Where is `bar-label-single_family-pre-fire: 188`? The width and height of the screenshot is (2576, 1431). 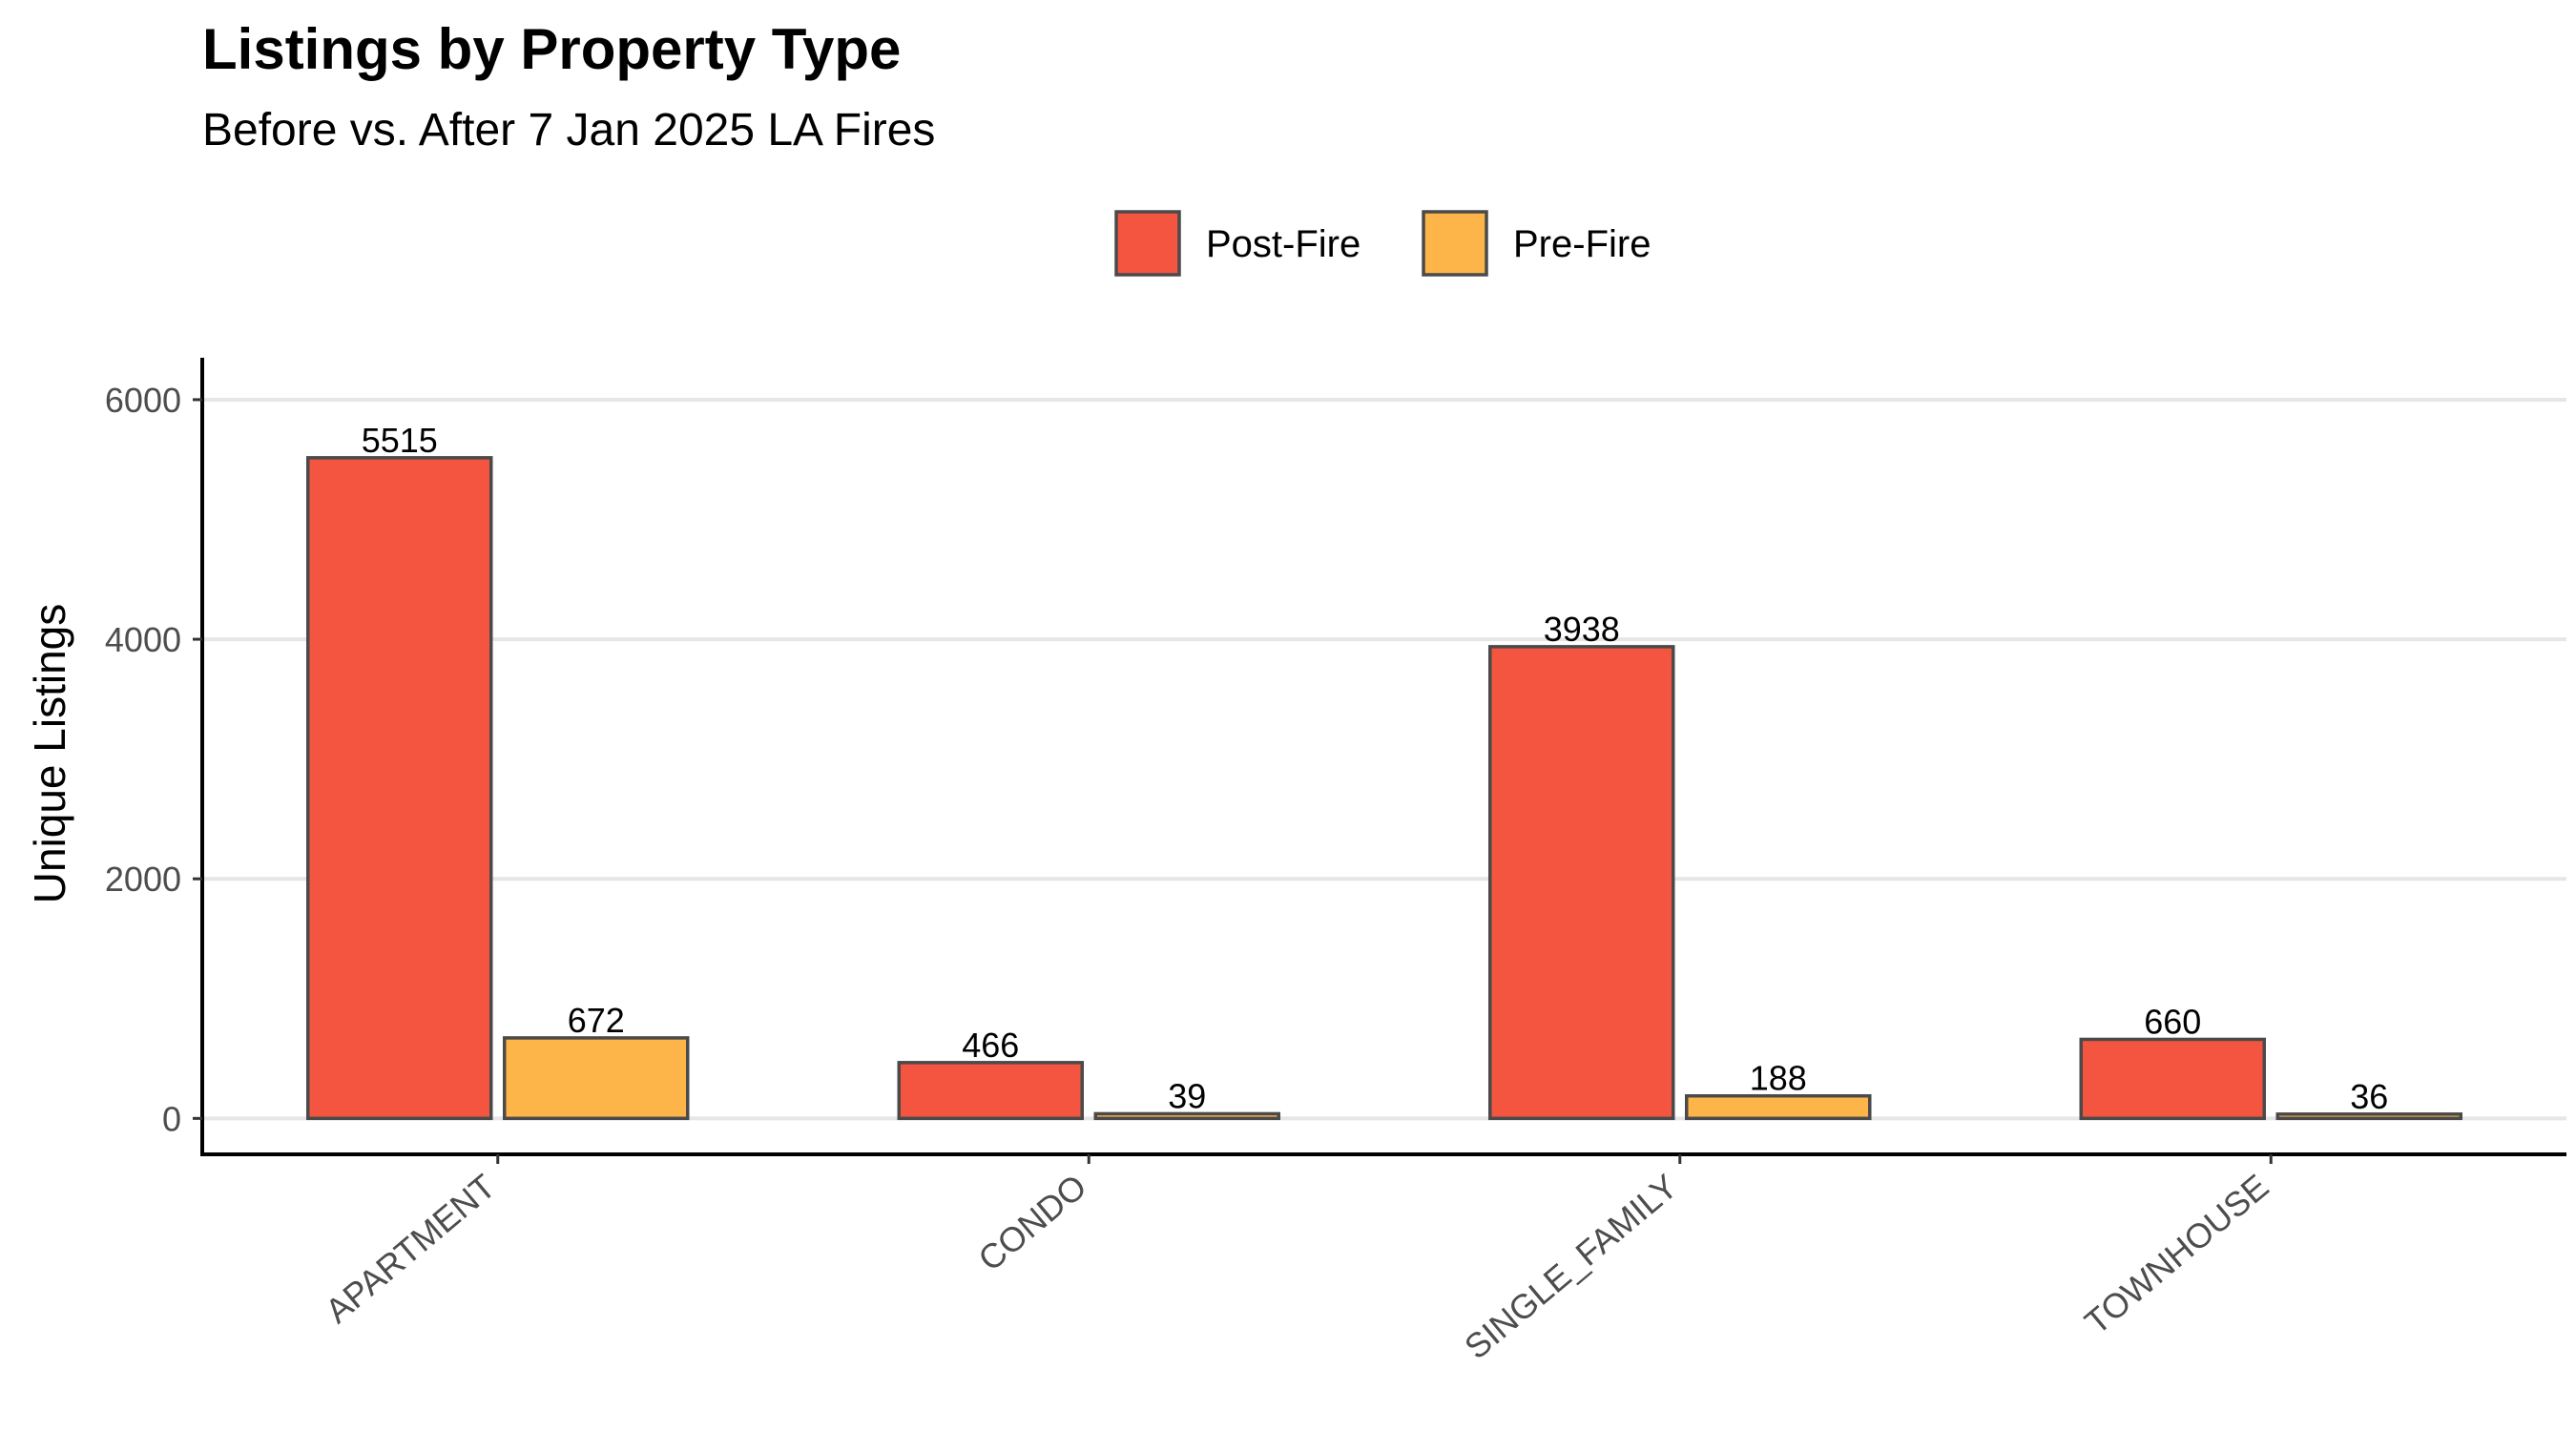 bar-label-single_family-pre-fire: 188 is located at coordinates (1778, 1078).